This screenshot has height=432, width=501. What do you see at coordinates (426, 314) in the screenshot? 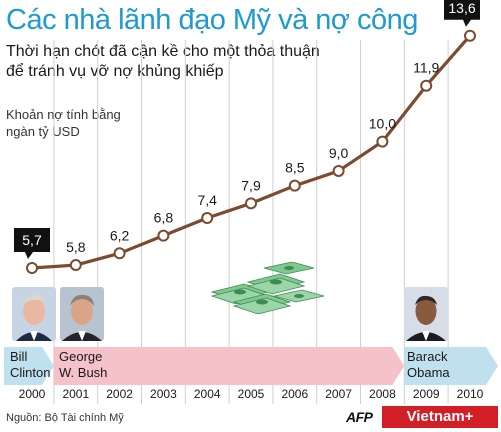
I see `portrait-obama` at bounding box center [426, 314].